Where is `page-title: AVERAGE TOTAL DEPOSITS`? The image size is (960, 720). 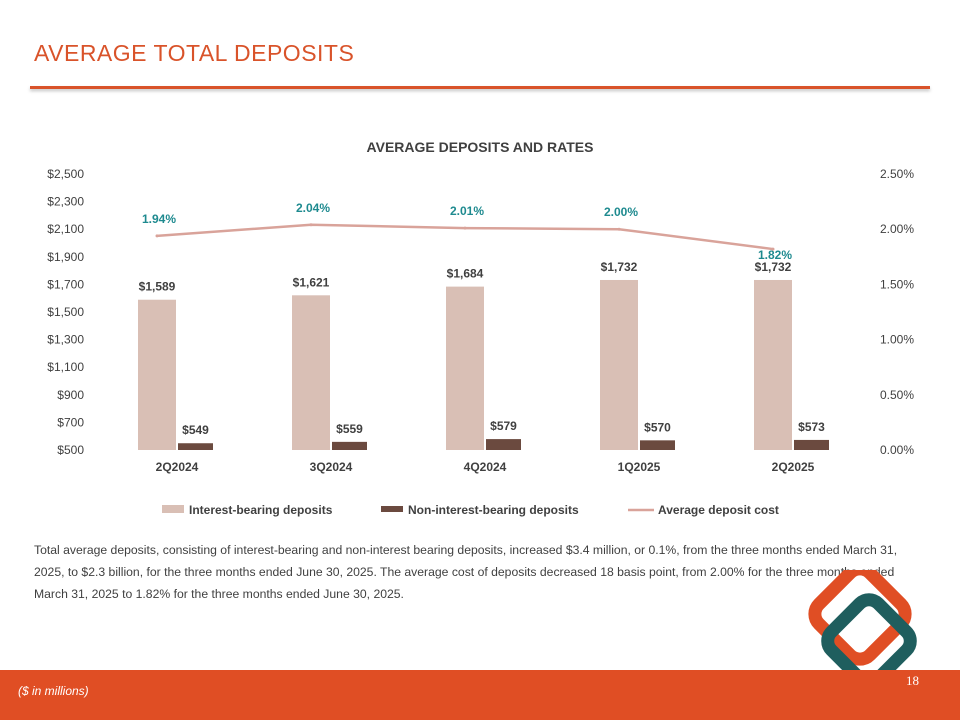 page-title: AVERAGE TOTAL DEPOSITS is located at coordinates (194, 53).